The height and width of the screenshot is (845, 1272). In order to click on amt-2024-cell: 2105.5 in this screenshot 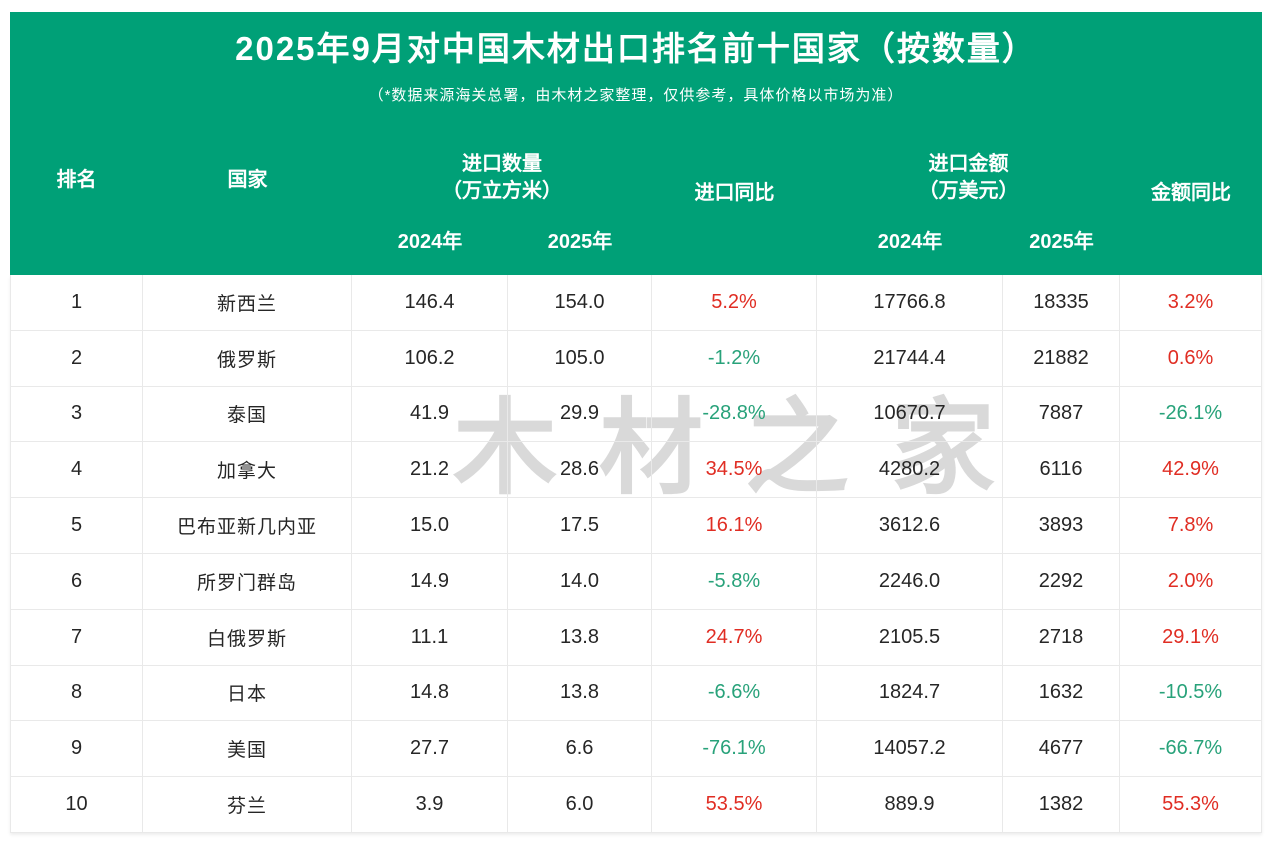, I will do `click(910, 637)`.